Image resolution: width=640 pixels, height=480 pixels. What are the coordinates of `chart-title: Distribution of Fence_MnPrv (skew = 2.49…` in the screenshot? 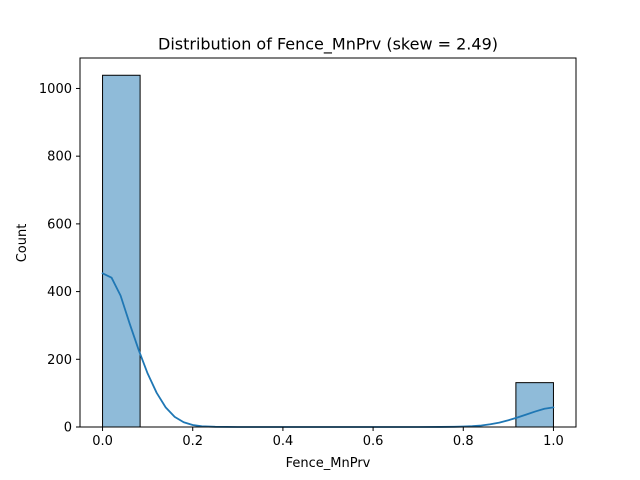 It's located at (328, 45).